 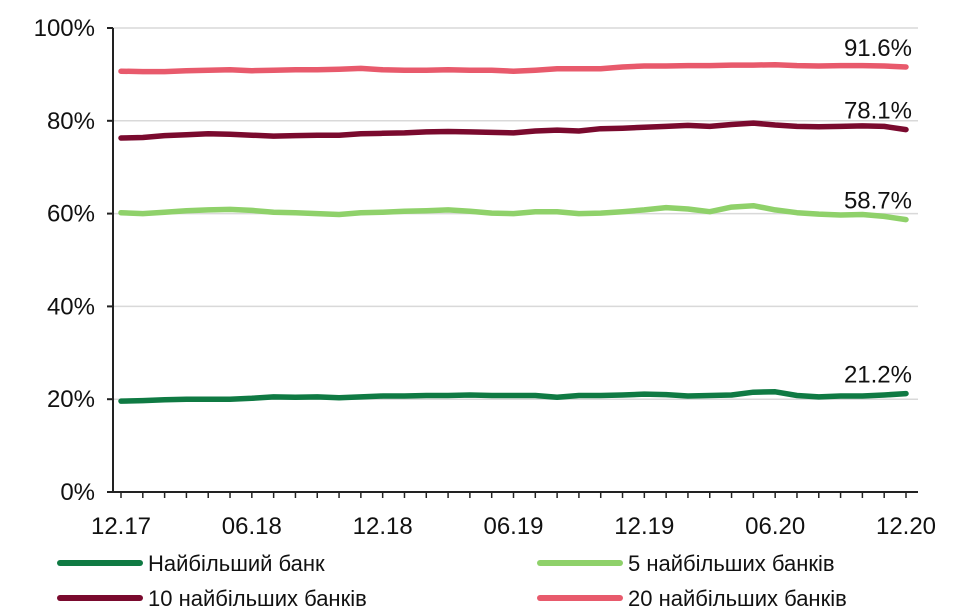 What do you see at coordinates (64, 260) in the screenshot?
I see `y-axis-ticks: 0% 20% 40% 60% 80% 100%` at bounding box center [64, 260].